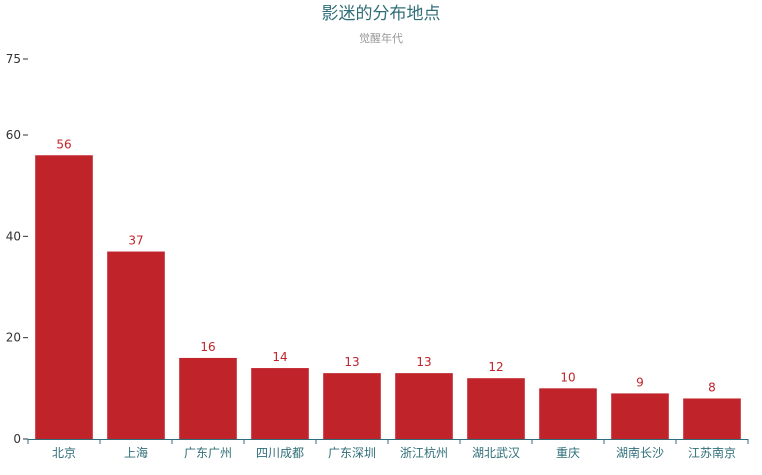 The height and width of the screenshot is (475, 762). Describe the element at coordinates (64, 453) in the screenshot. I see `x-tick-label: 北京` at that location.